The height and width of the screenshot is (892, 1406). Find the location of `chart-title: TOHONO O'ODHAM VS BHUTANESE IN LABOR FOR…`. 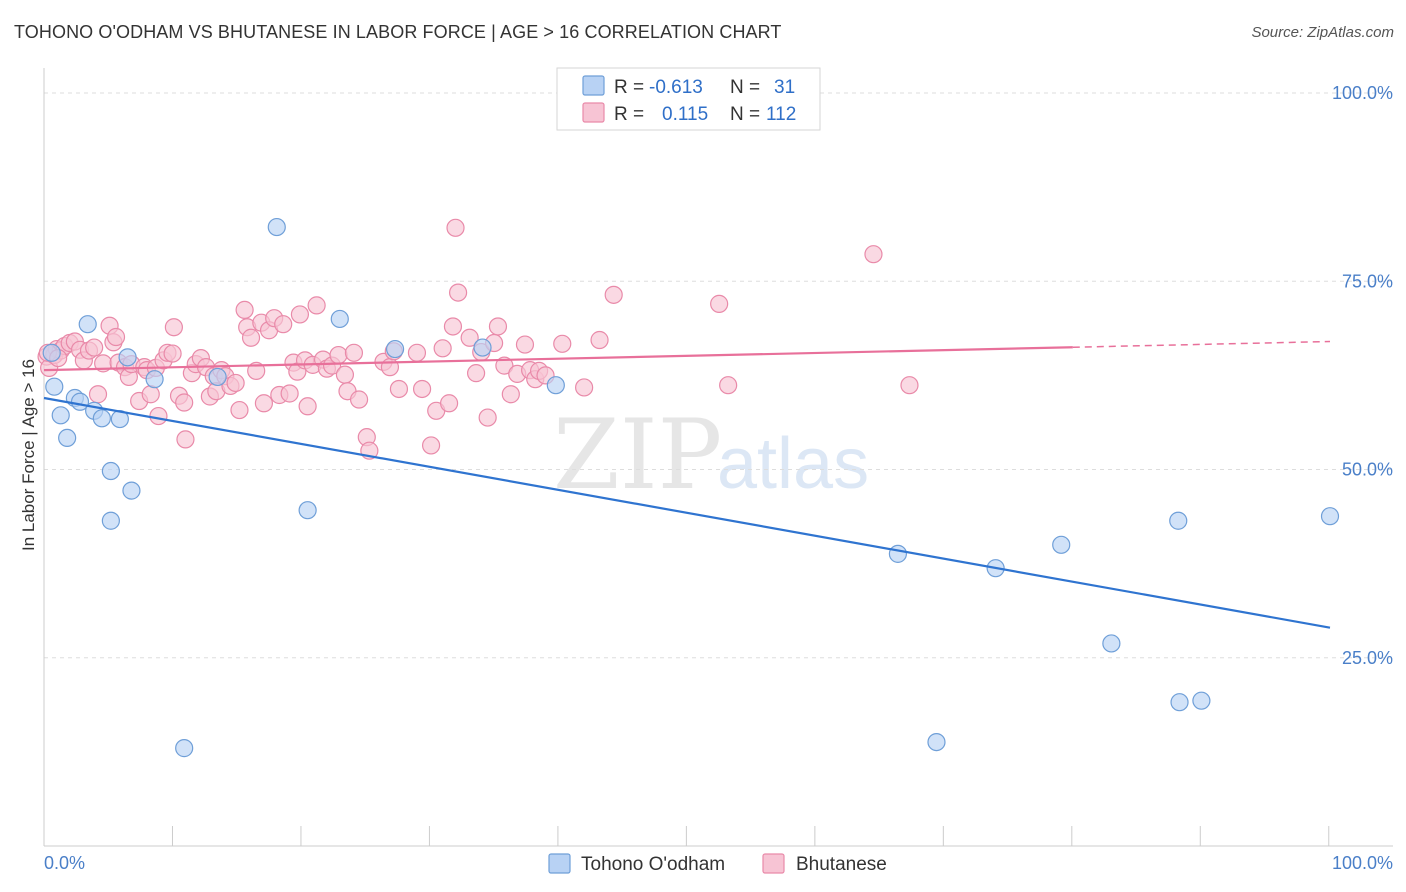

chart-title: TOHONO O'ODHAM VS BHUTANESE IN LABOR FOR… is located at coordinates (398, 32).